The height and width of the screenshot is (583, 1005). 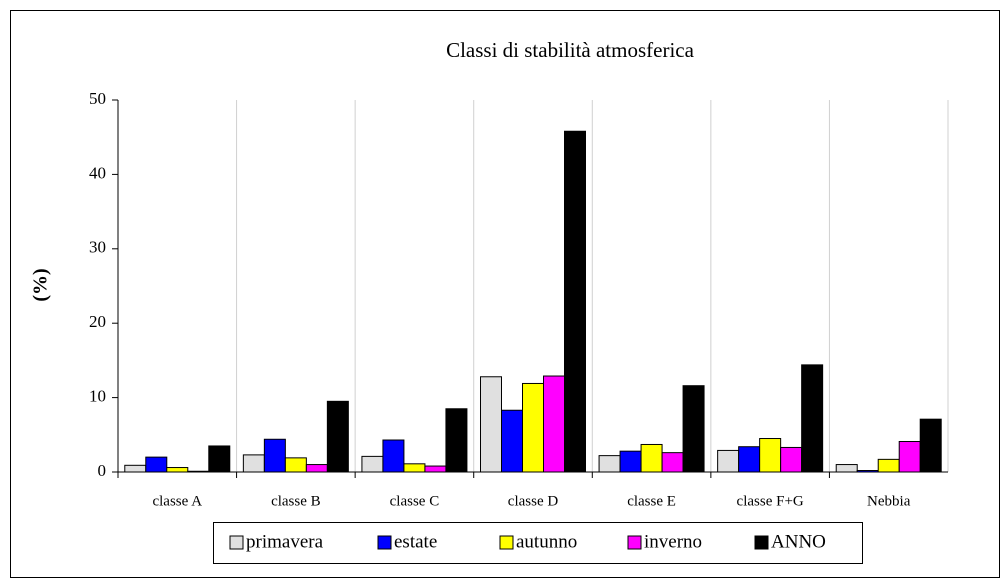 I want to click on y-axis-label: (%), so click(x=41, y=284).